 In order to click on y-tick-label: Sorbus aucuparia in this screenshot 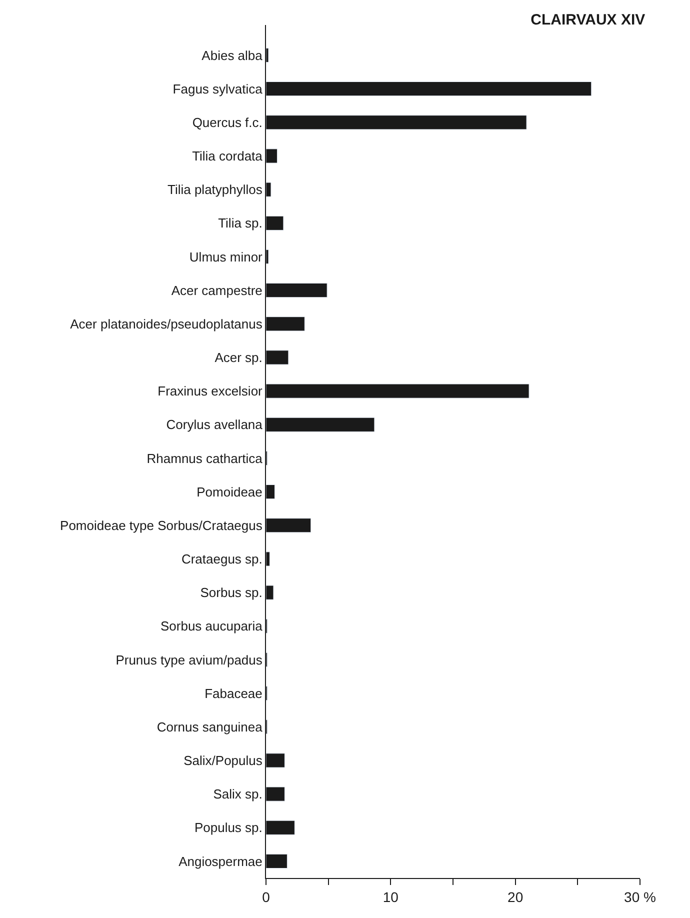, I will do `click(212, 626)`.